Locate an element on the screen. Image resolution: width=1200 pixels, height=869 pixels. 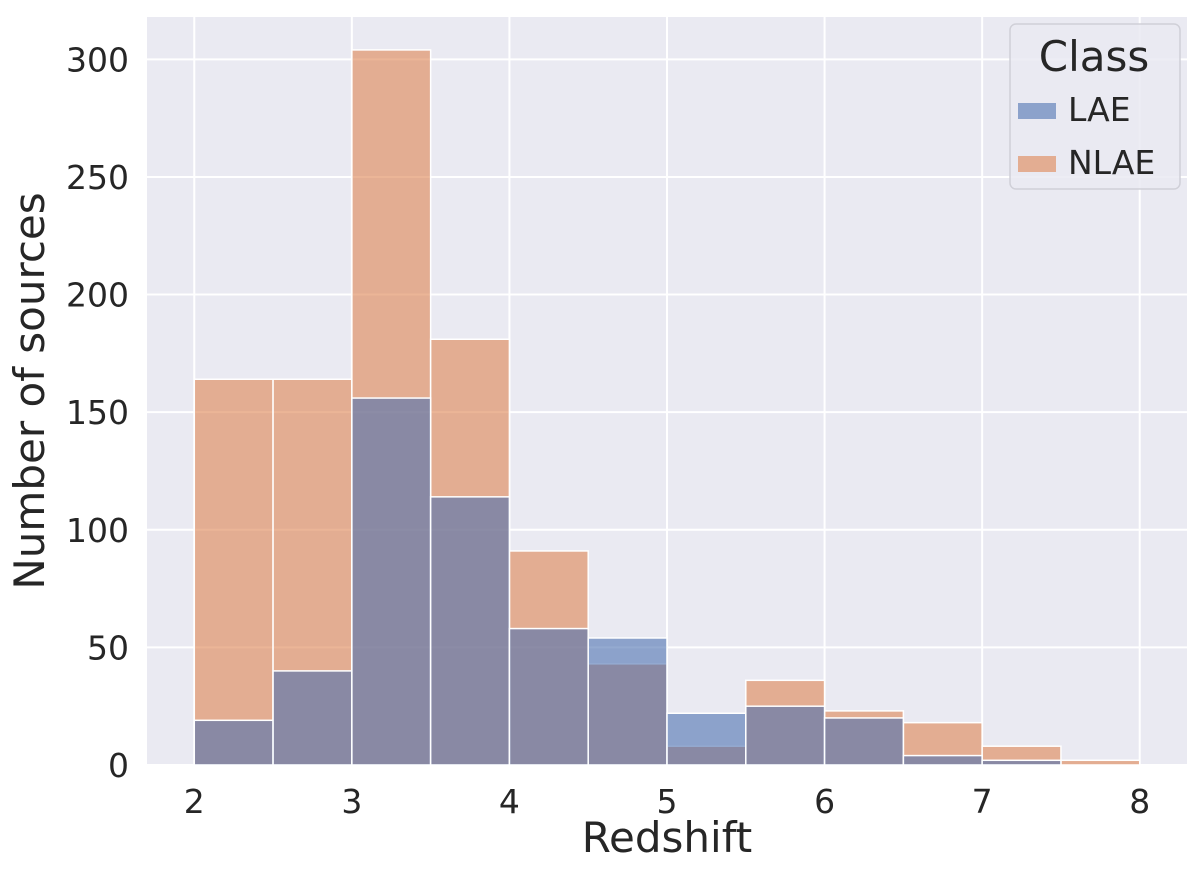
x-axis-title: Redshift is located at coordinates (667, 837).